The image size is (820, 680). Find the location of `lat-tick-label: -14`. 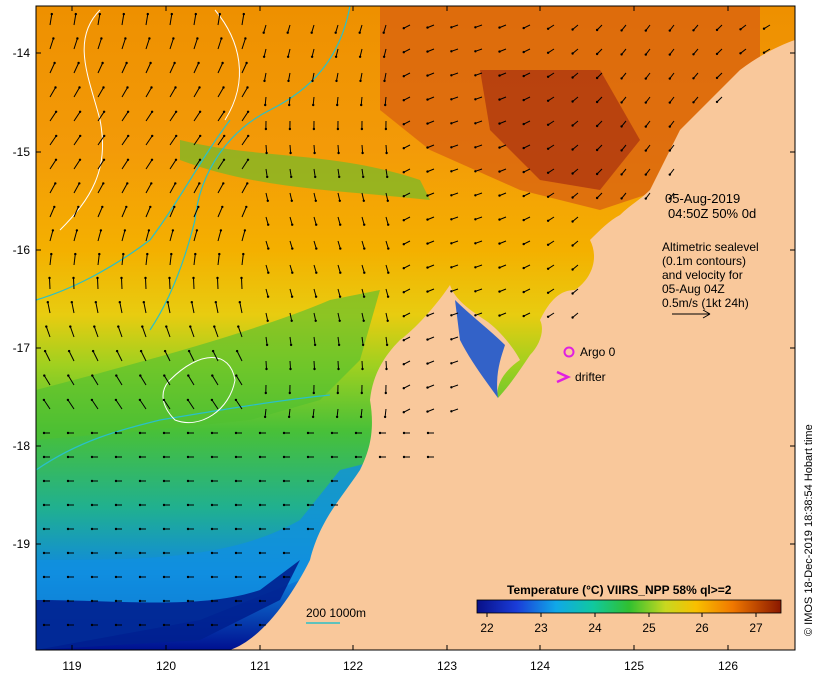

lat-tick-label: -14 is located at coordinates (22, 53).